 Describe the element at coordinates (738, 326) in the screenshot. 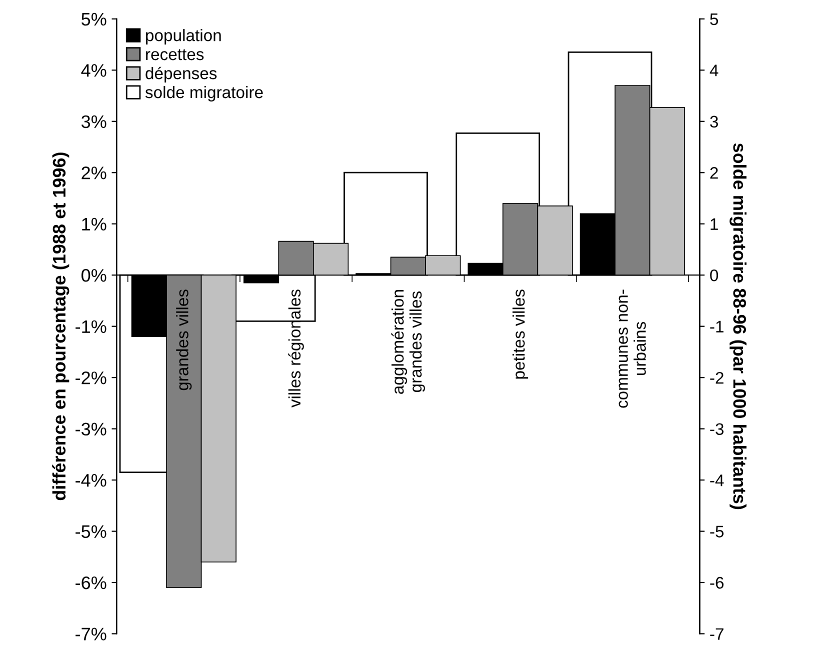

I see `y2-axis-title: solde migratoire 88-96 (par 1000 habitants)` at that location.